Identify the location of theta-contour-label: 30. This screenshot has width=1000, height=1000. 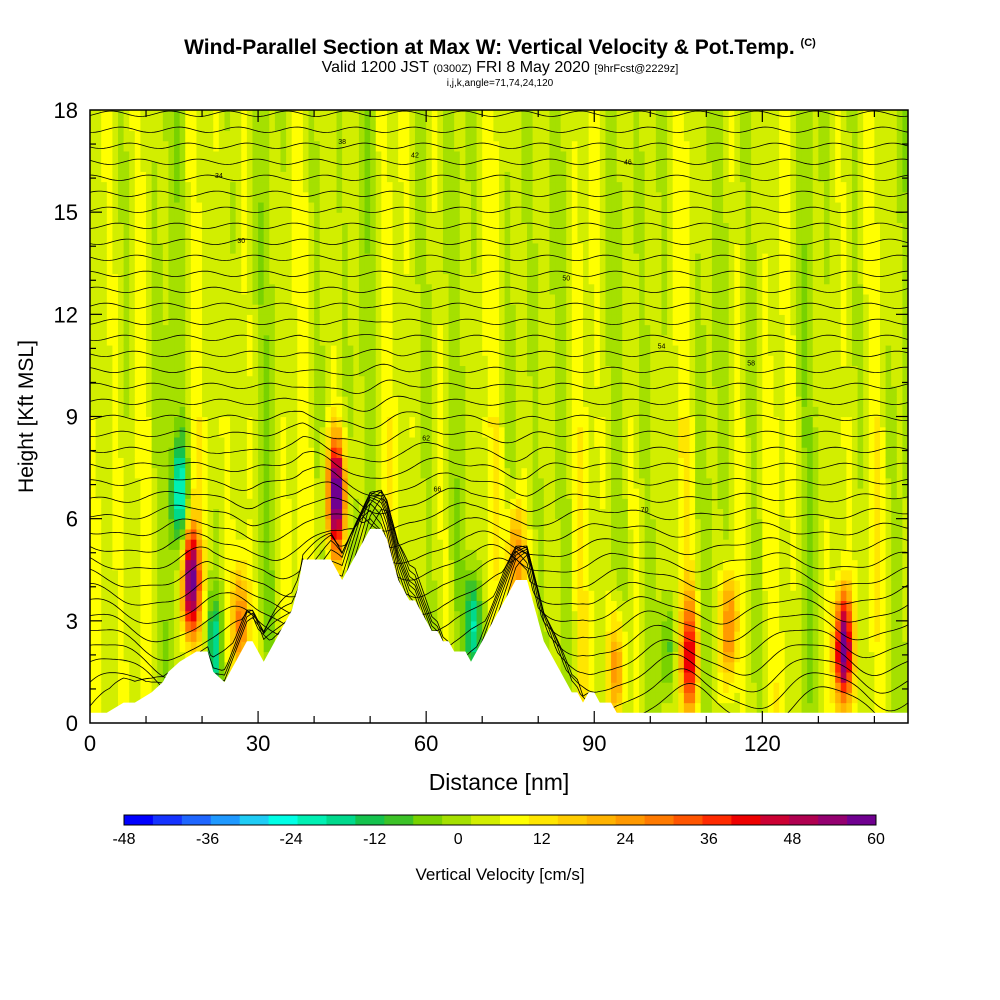
(241, 241).